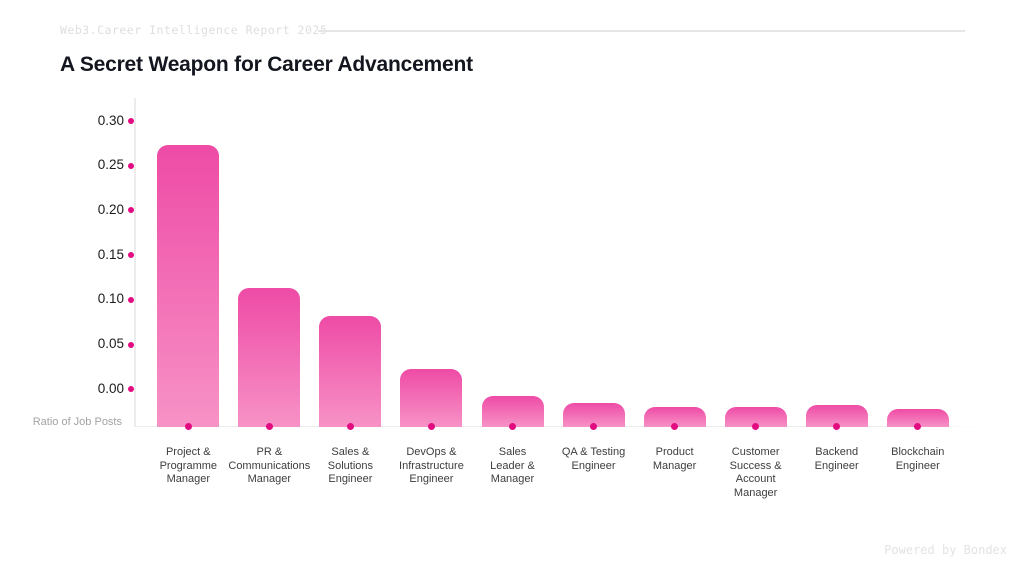 This screenshot has width=1024, height=576. What do you see at coordinates (641, 31) in the screenshot?
I see `header-divider-line` at bounding box center [641, 31].